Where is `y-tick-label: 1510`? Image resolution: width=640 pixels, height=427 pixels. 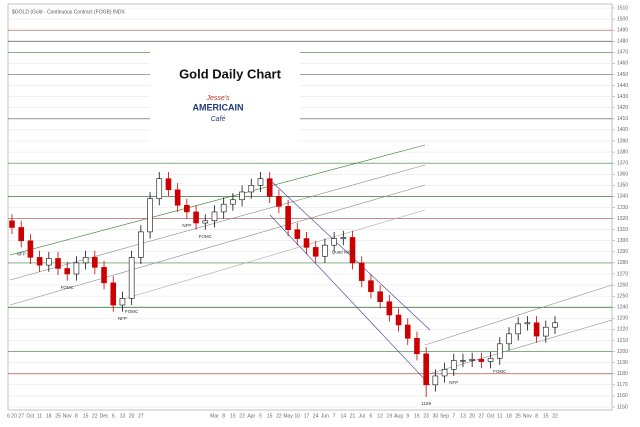
y-tick-label: 1510 is located at coordinates (622, 8).